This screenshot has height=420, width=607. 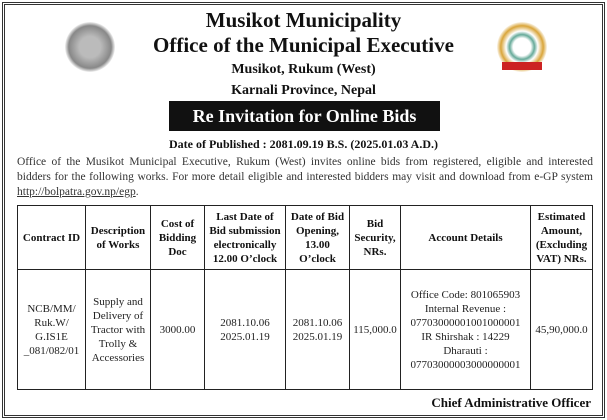 What do you see at coordinates (317, 237) in the screenshot?
I see `col-opening: Date of Bid Opening, 13.00 O’clock` at bounding box center [317, 237].